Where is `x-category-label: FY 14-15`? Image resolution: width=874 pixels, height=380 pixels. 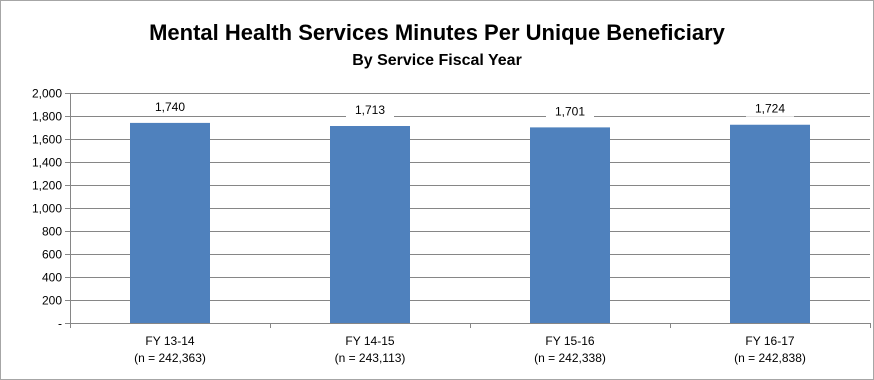 x-category-label: FY 14-15 is located at coordinates (369, 341).